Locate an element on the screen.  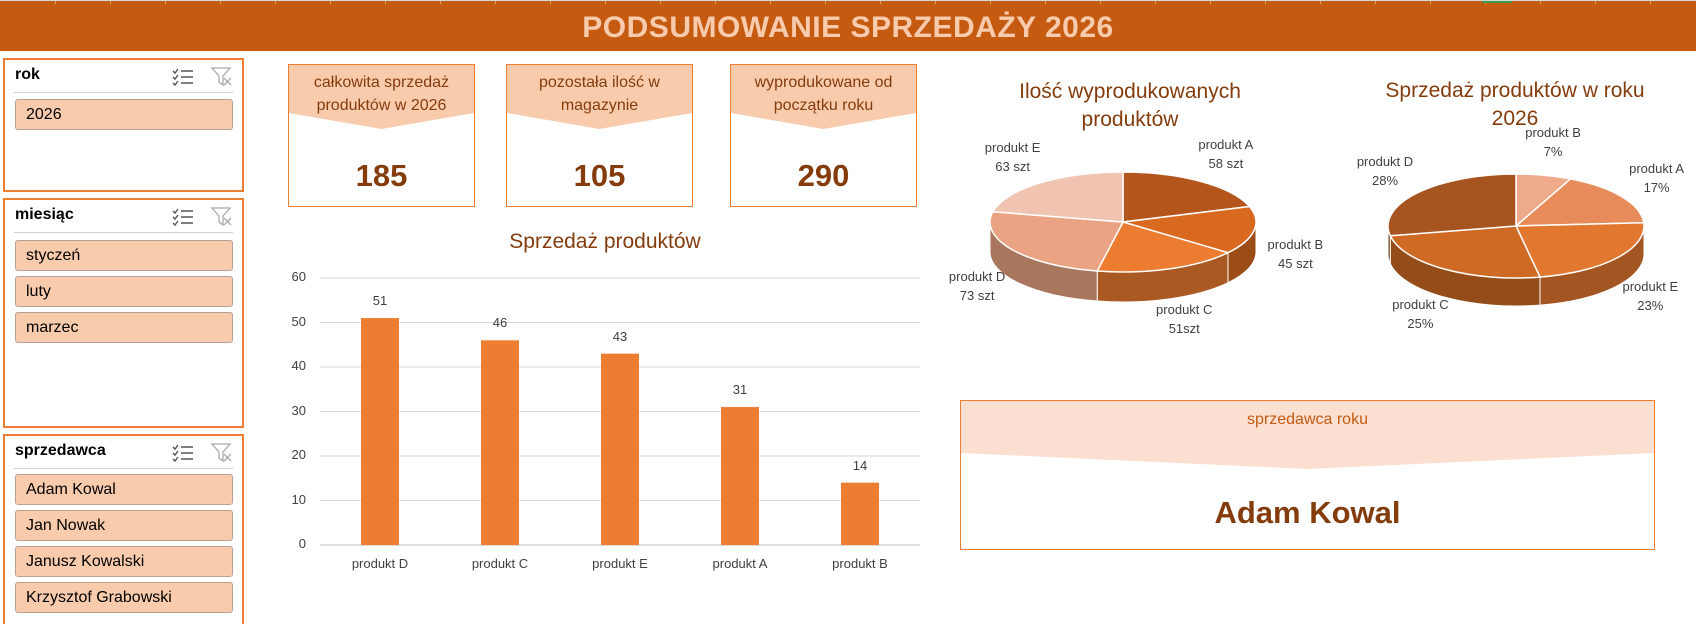
pie-sales-label: produkt A 17% is located at coordinates (1649, 178).